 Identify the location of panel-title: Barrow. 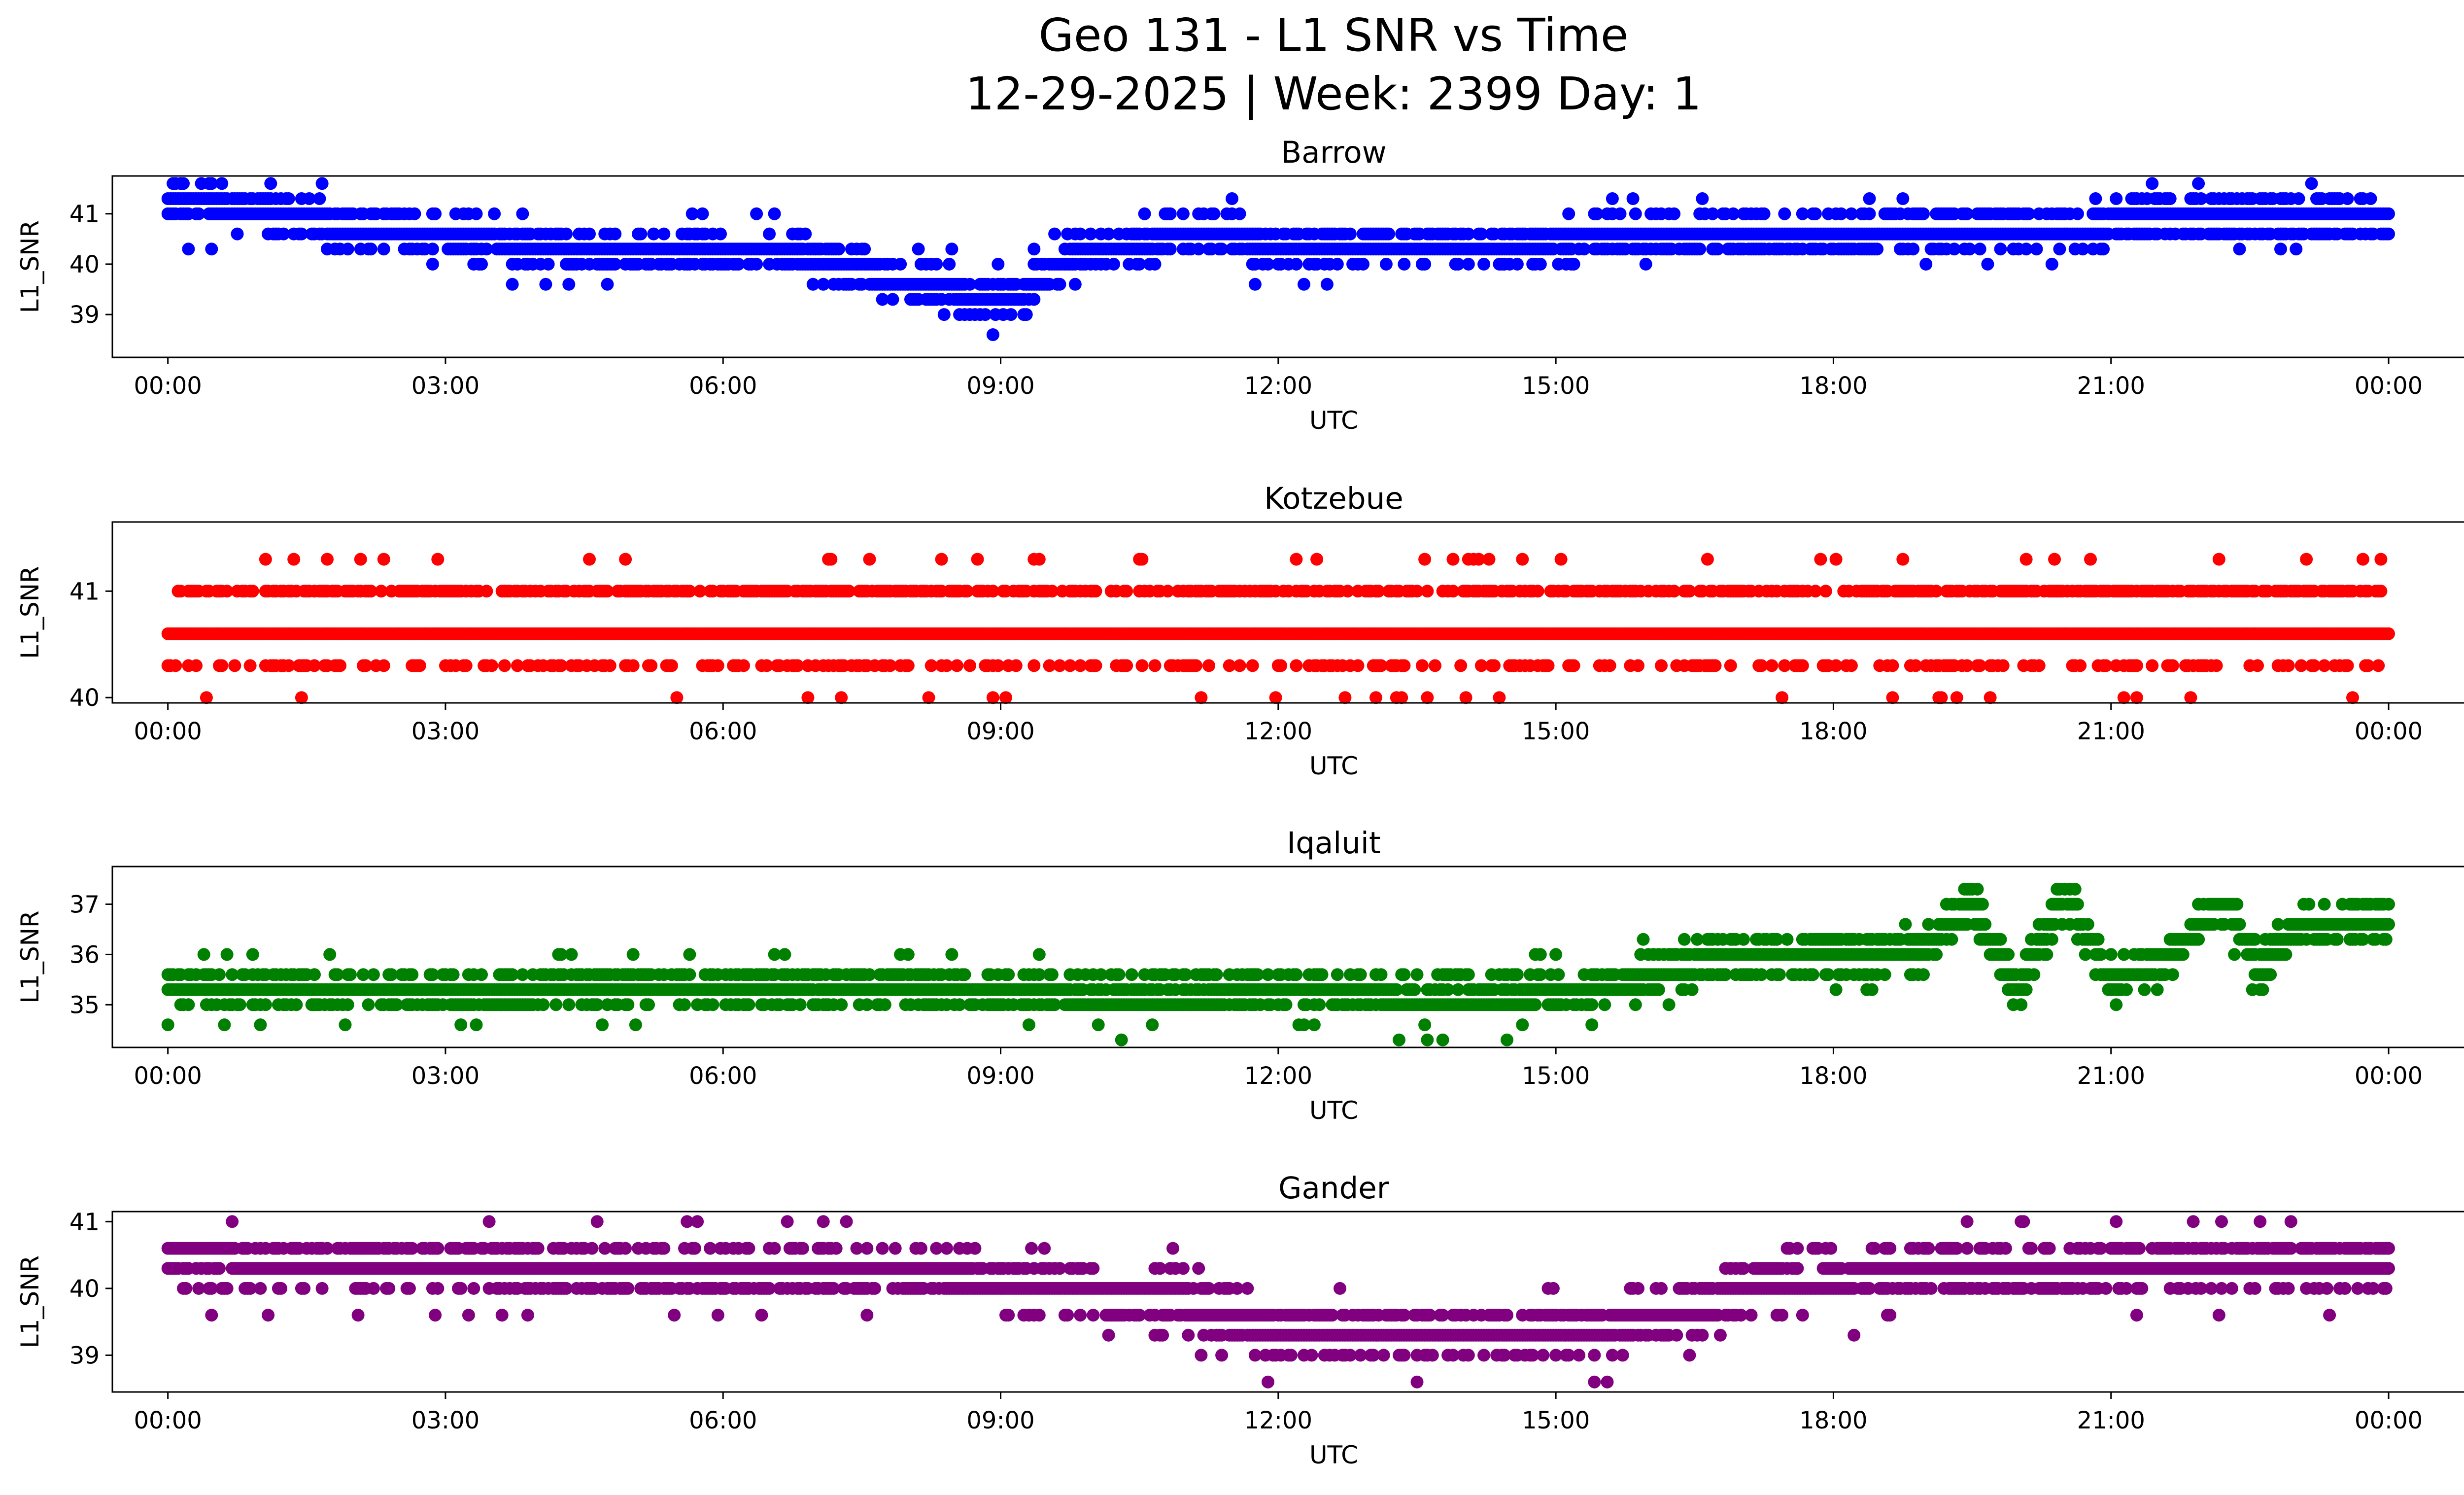
(1333, 152).